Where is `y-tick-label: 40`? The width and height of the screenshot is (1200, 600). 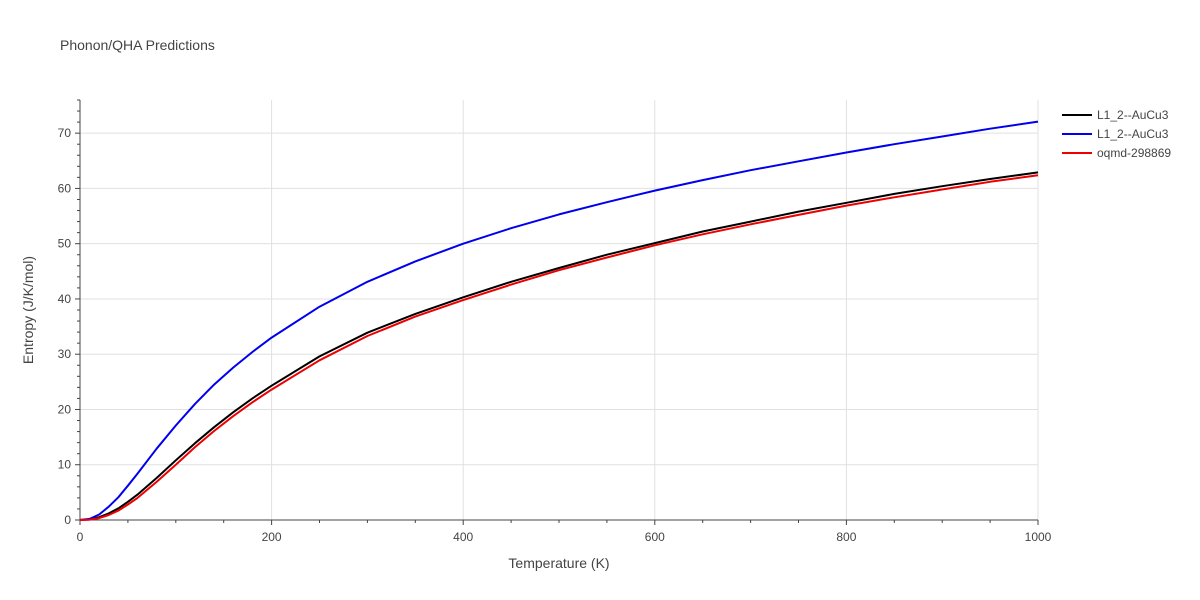 y-tick-label: 40 is located at coordinates (65, 299).